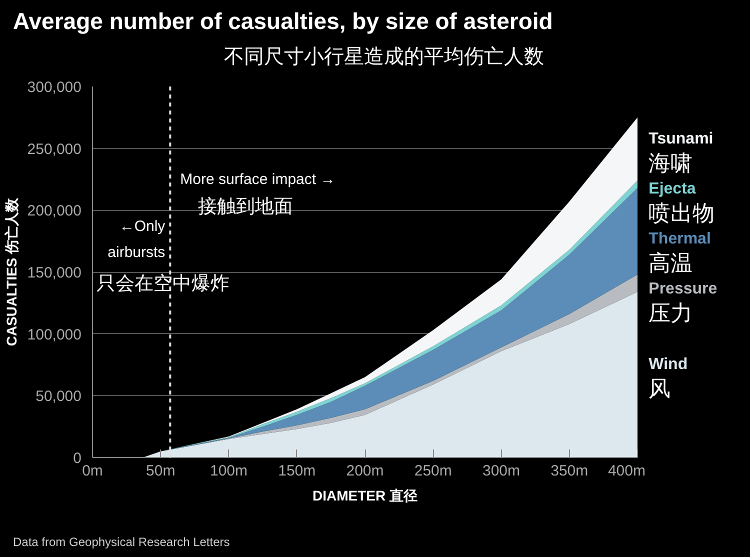  What do you see at coordinates (668, 379) in the screenshot?
I see `series-label: Wind 风` at bounding box center [668, 379].